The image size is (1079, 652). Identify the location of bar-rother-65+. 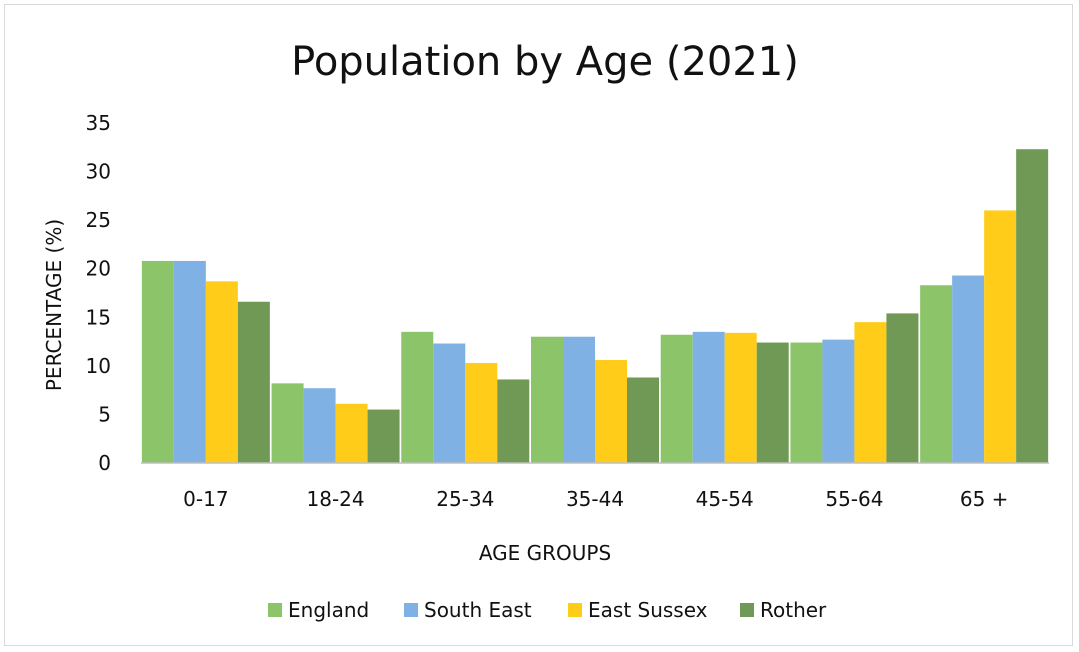
(1032, 306).